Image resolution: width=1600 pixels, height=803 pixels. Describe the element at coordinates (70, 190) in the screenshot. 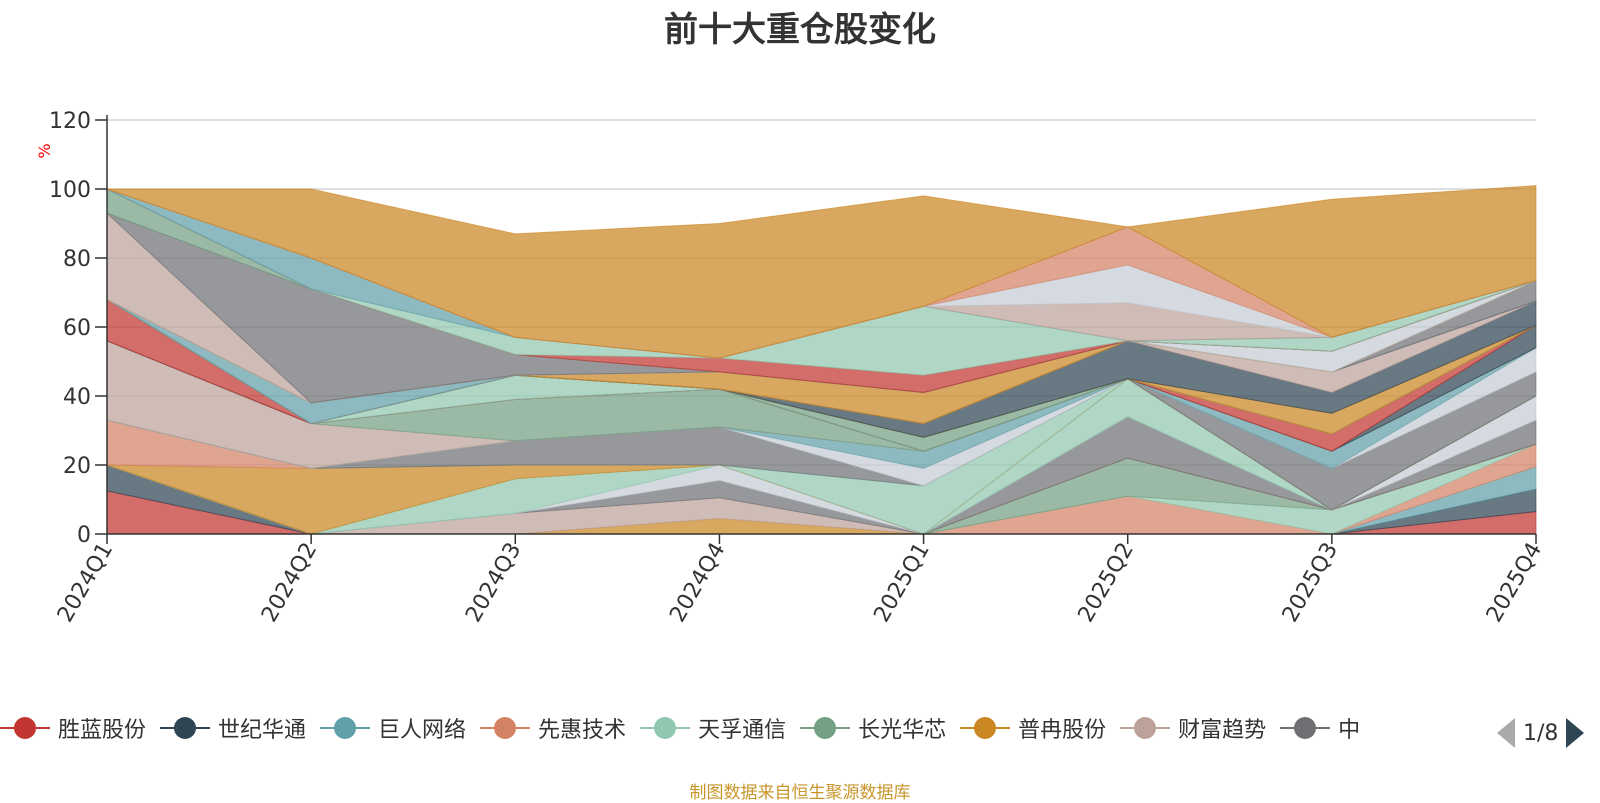

I see `y-tick-label: 100` at that location.